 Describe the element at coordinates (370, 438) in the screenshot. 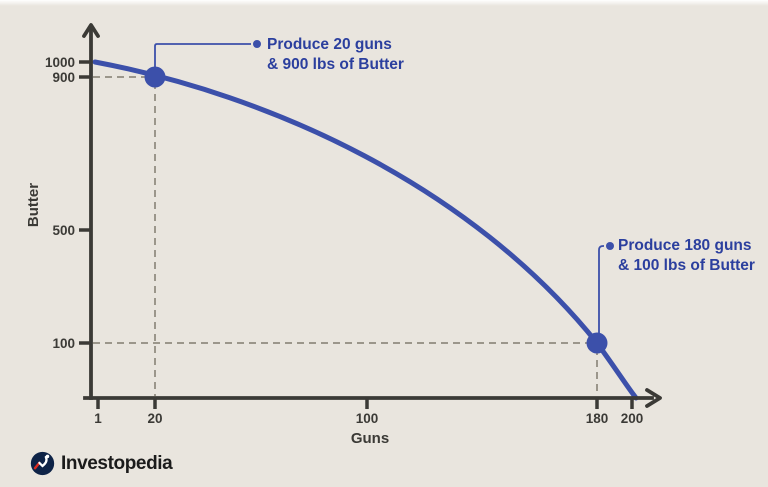

I see `x-axis-title: Guns` at that location.